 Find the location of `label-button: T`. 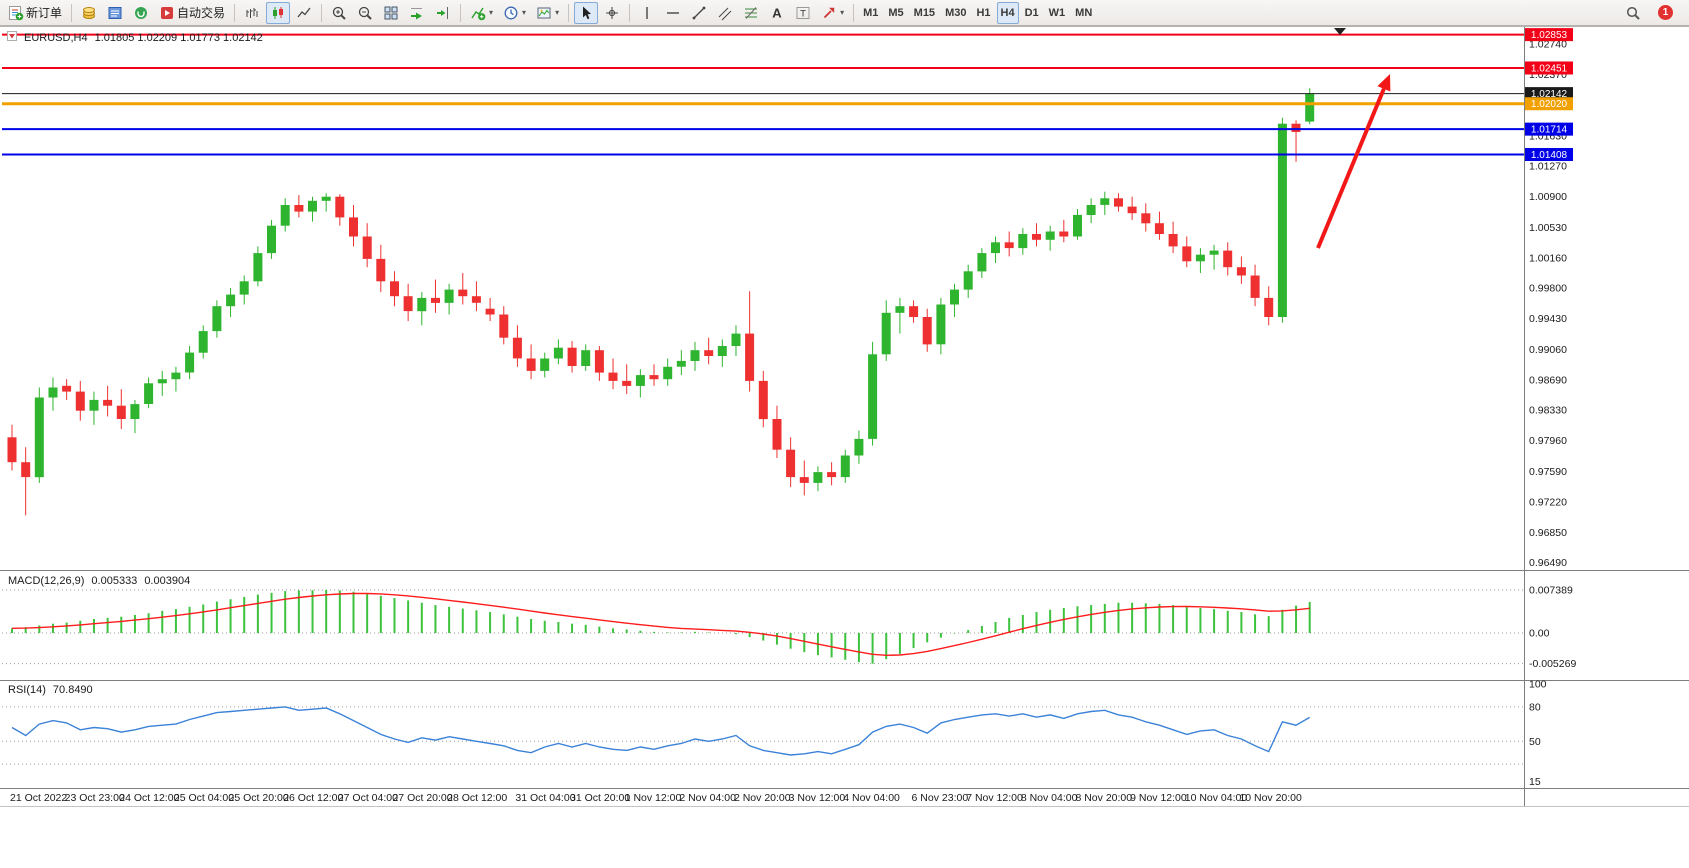

label-button: T is located at coordinates (803, 13).